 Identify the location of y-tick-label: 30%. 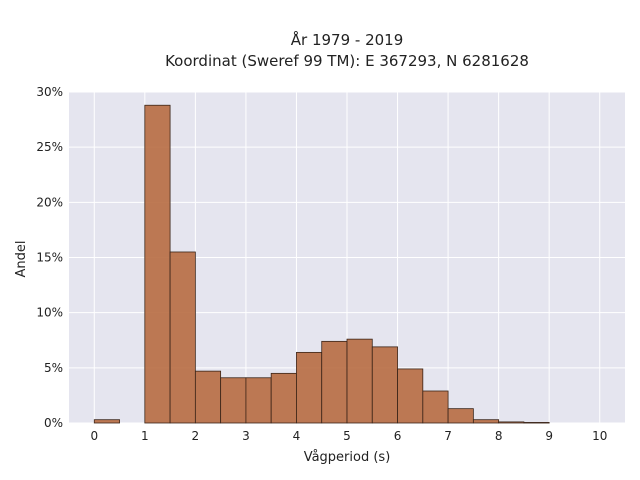
(49, 92).